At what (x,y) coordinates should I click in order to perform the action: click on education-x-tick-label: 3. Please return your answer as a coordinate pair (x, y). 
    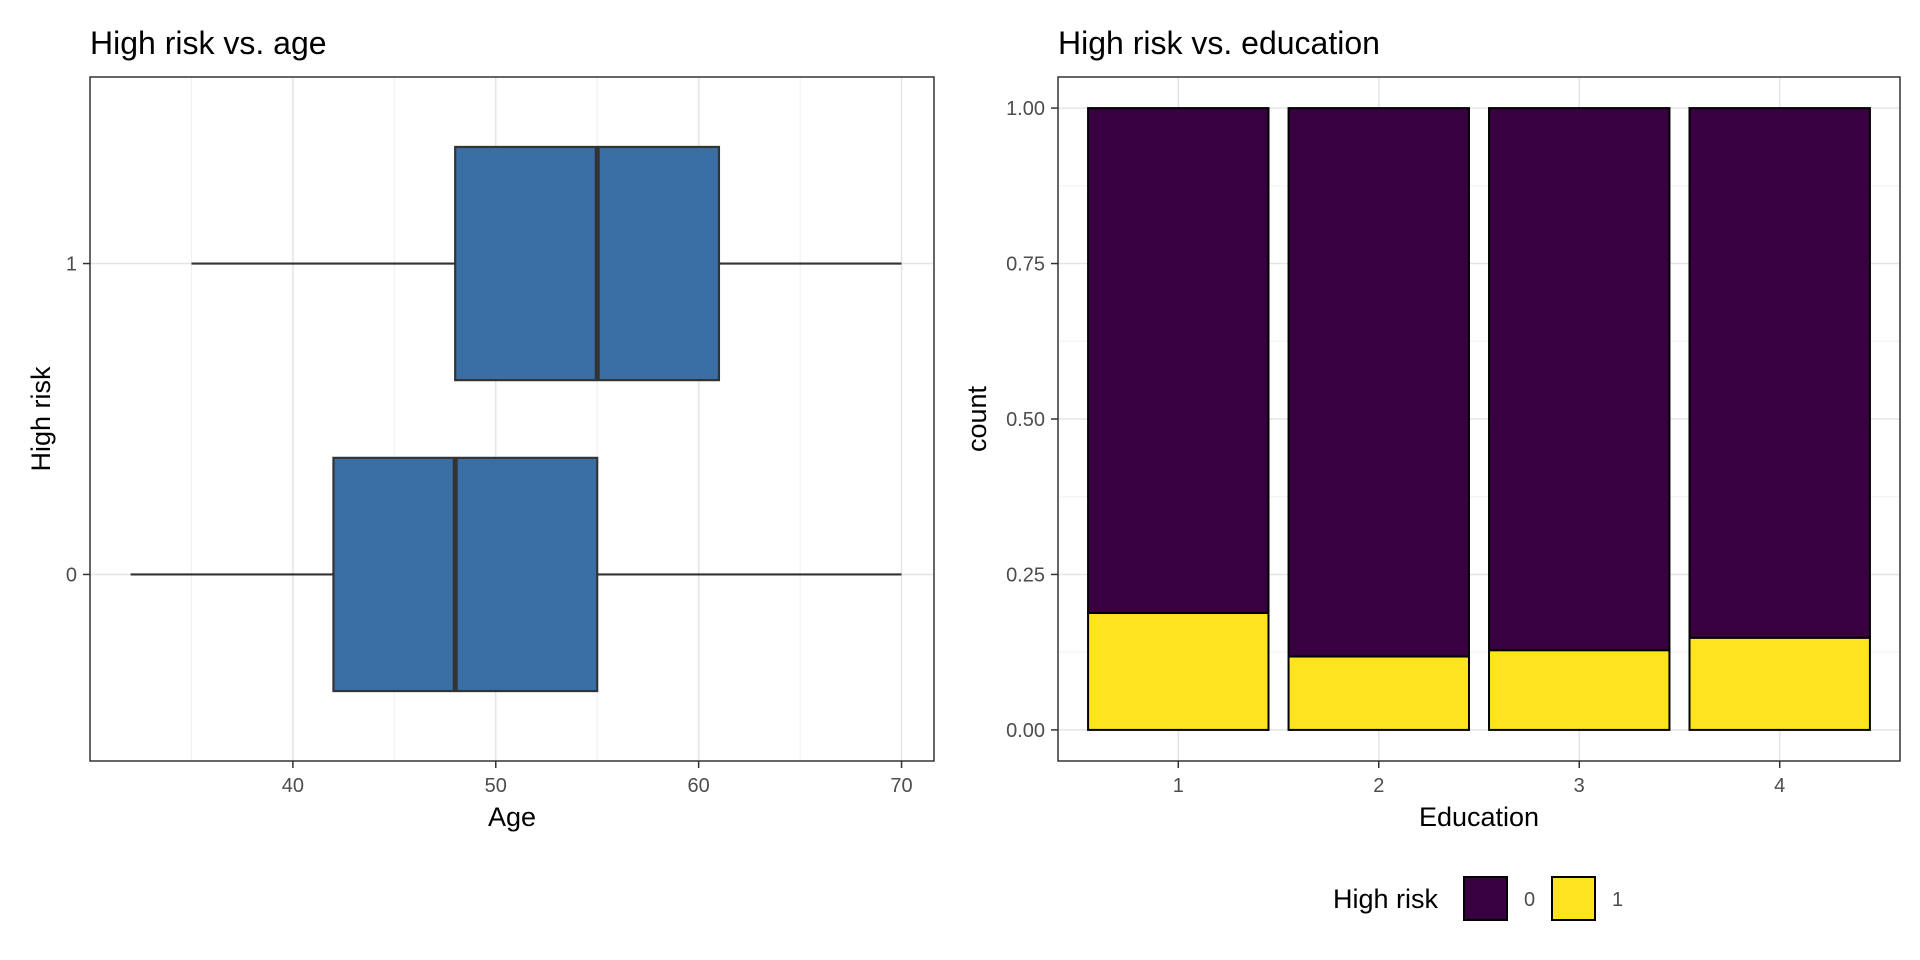
    Looking at the image, I should click on (1579, 786).